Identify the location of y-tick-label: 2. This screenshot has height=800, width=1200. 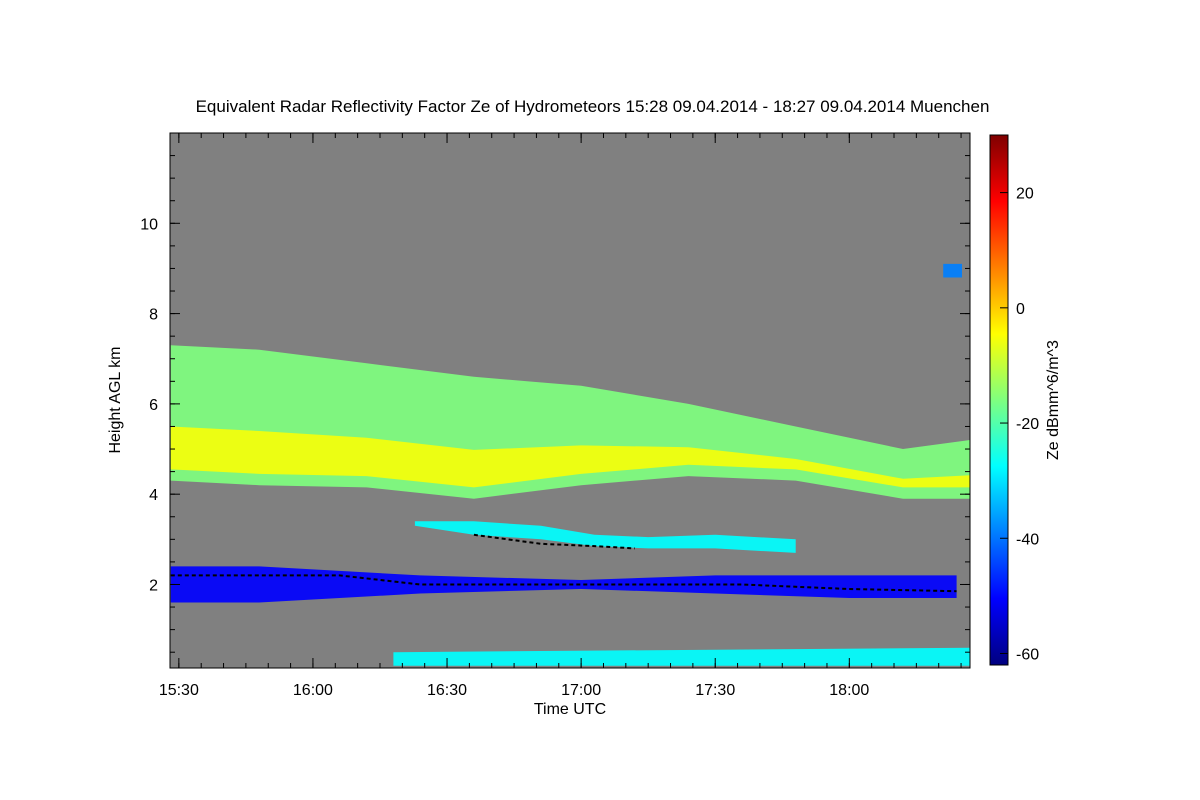
(153, 585).